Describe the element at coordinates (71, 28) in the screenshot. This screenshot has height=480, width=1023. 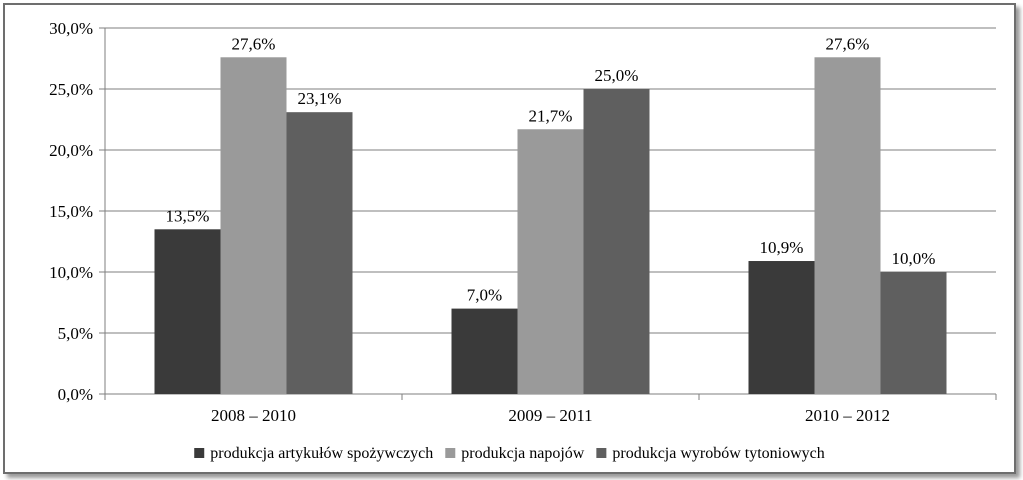
I see `y-tick-label: 30,0%` at that location.